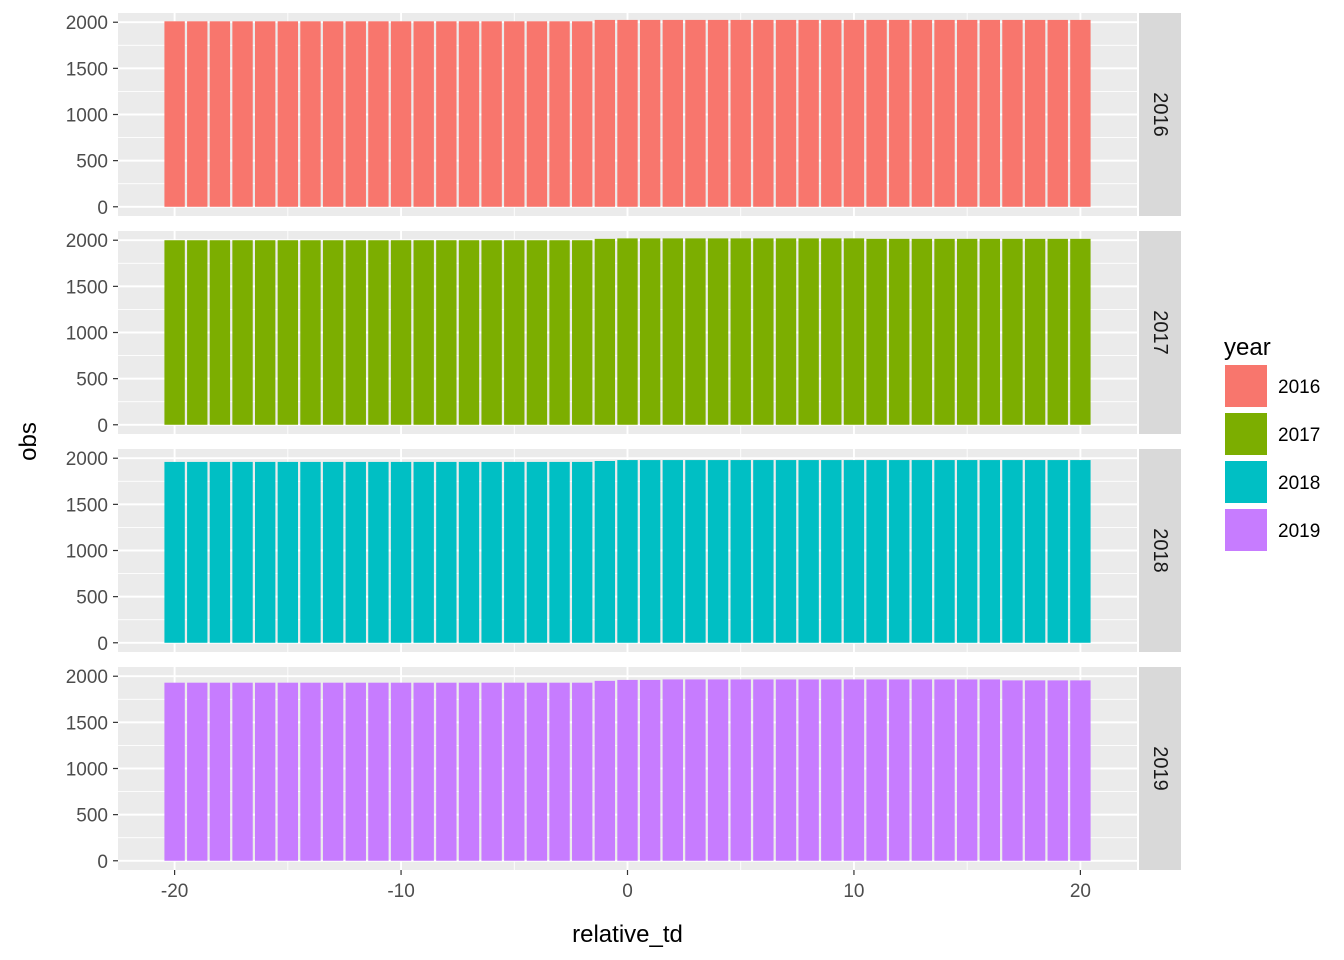 The height and width of the screenshot is (960, 1344). Describe the element at coordinates (87, 241) in the screenshot. I see `y-tick-label: 2000` at that location.